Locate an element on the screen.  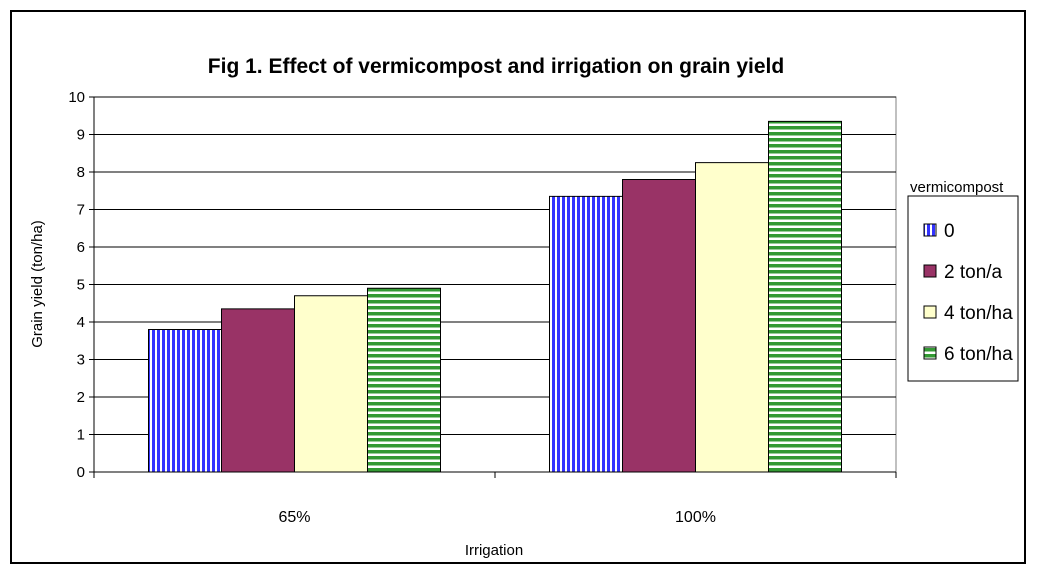
legend-label: 6 ton/ha is located at coordinates (978, 354).